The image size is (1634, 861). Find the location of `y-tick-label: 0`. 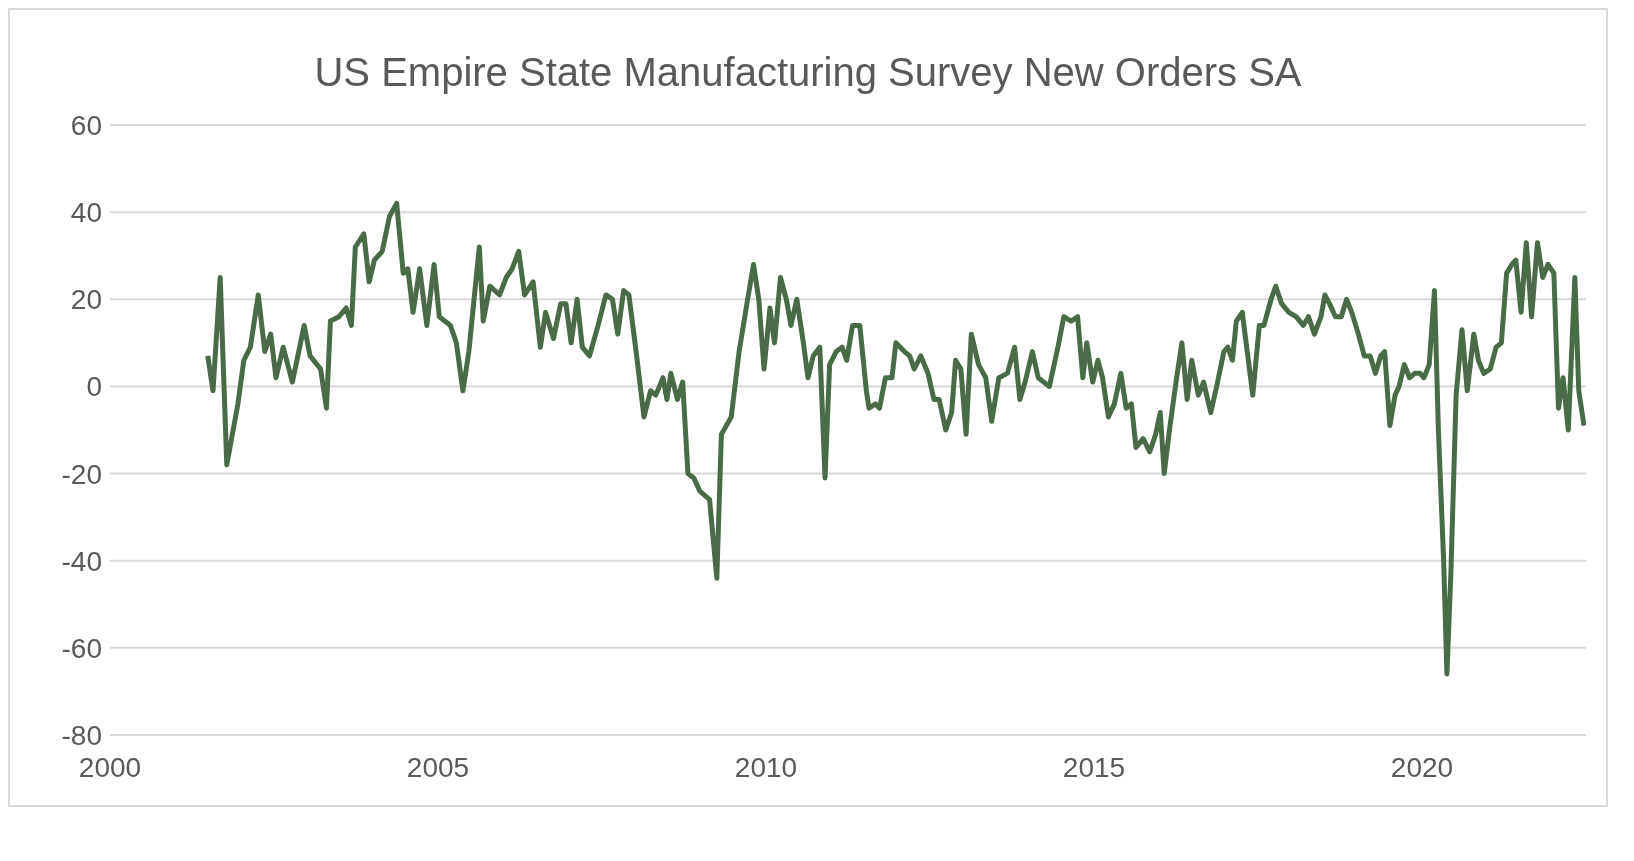

y-tick-label: 0 is located at coordinates (94, 387).